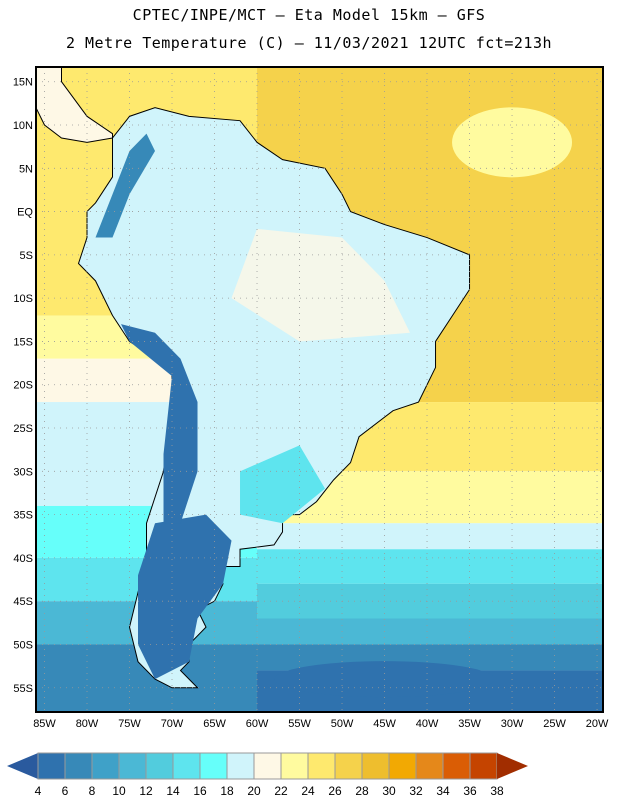 The image size is (618, 800). I want to click on lon-tick-label: 45W, so click(384, 724).